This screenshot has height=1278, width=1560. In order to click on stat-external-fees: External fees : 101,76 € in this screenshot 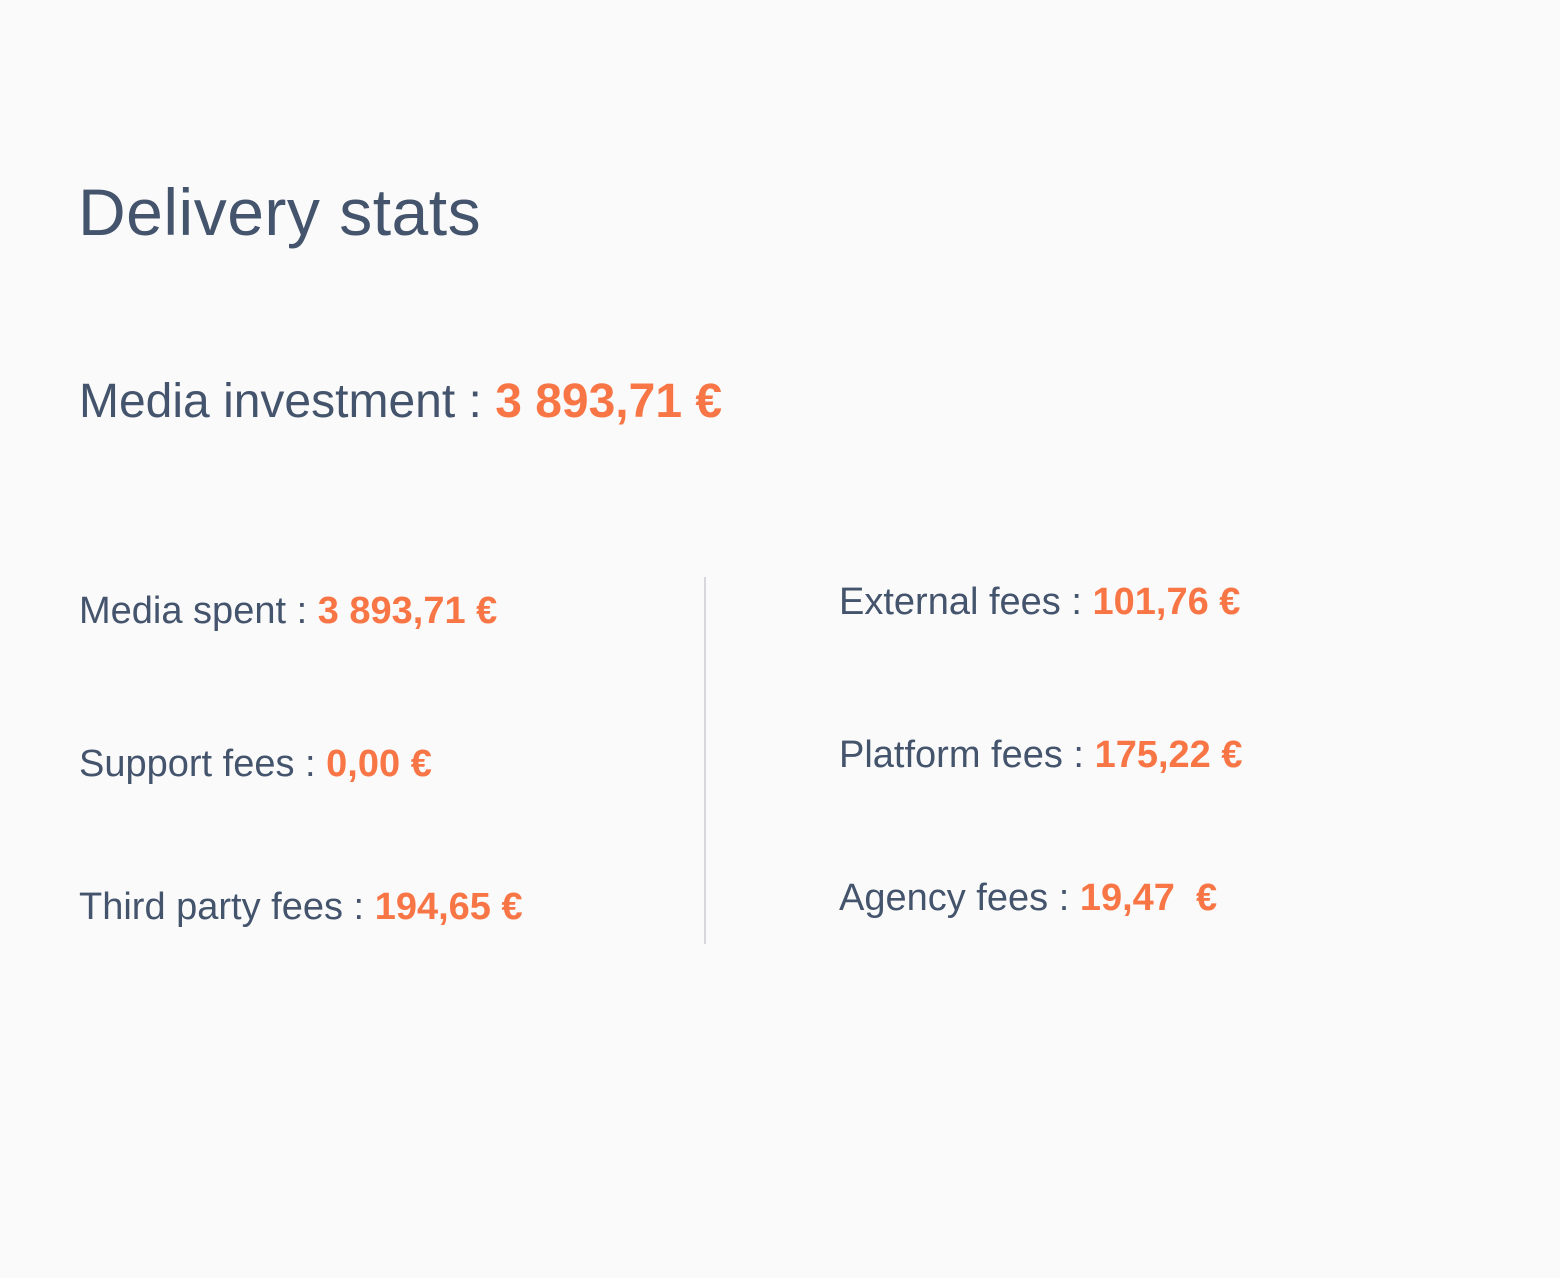, I will do `click(1039, 602)`.